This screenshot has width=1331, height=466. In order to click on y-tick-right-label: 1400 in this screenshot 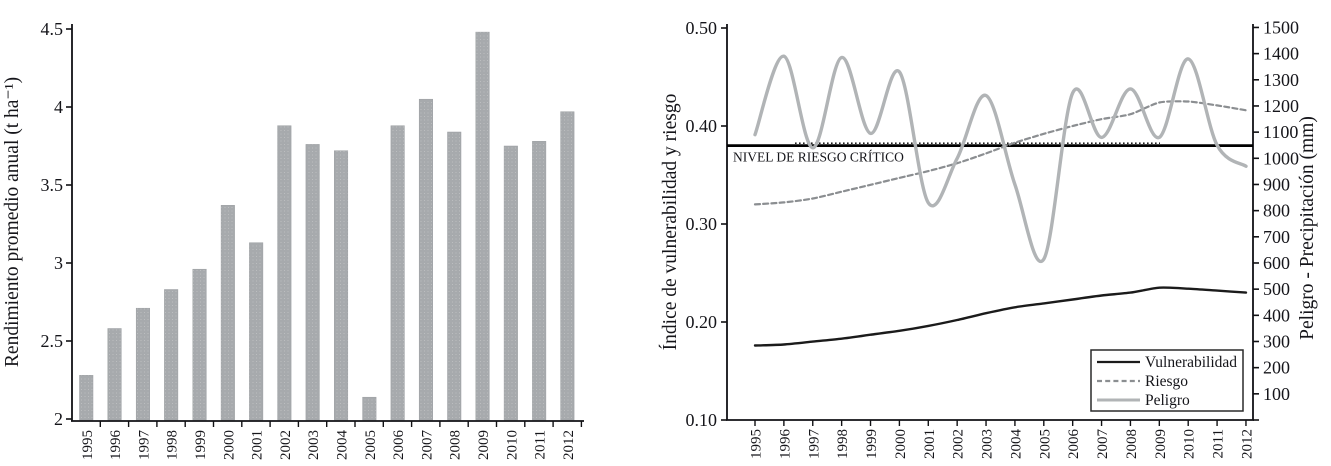, I will do `click(1281, 54)`.